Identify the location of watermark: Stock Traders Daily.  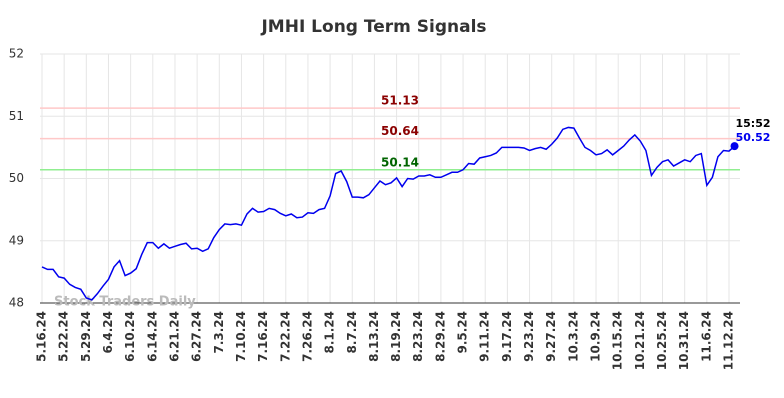
(125, 302).